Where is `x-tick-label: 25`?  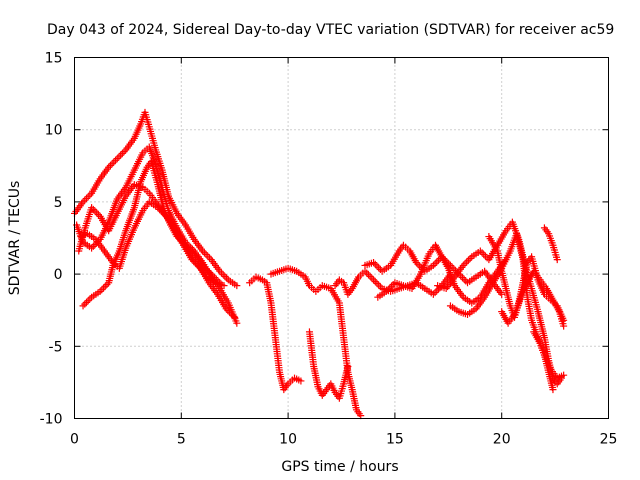 x-tick-label: 25 is located at coordinates (609, 440).